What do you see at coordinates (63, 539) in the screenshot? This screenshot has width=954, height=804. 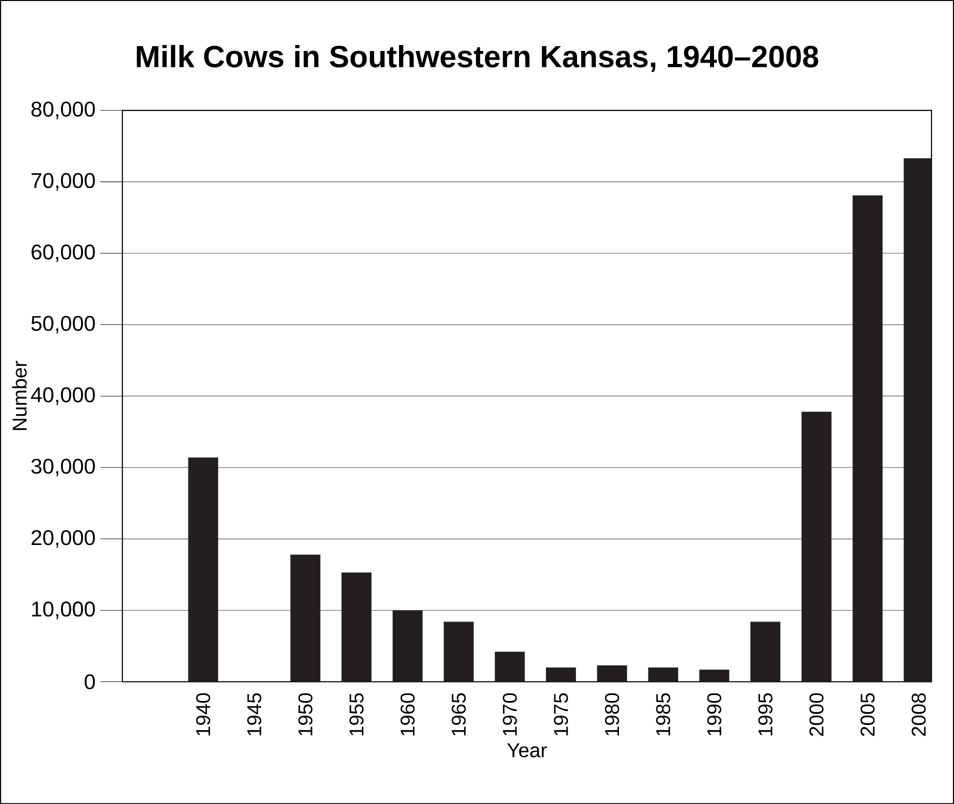 I see `y-tick-label: 20,000` at bounding box center [63, 539].